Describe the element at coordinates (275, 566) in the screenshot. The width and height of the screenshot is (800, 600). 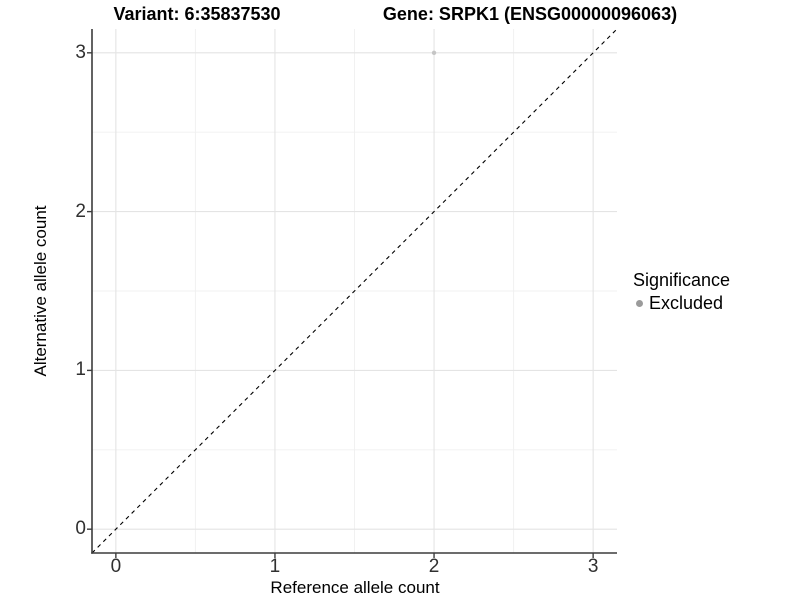
I see `x-tick-label: 1` at that location.